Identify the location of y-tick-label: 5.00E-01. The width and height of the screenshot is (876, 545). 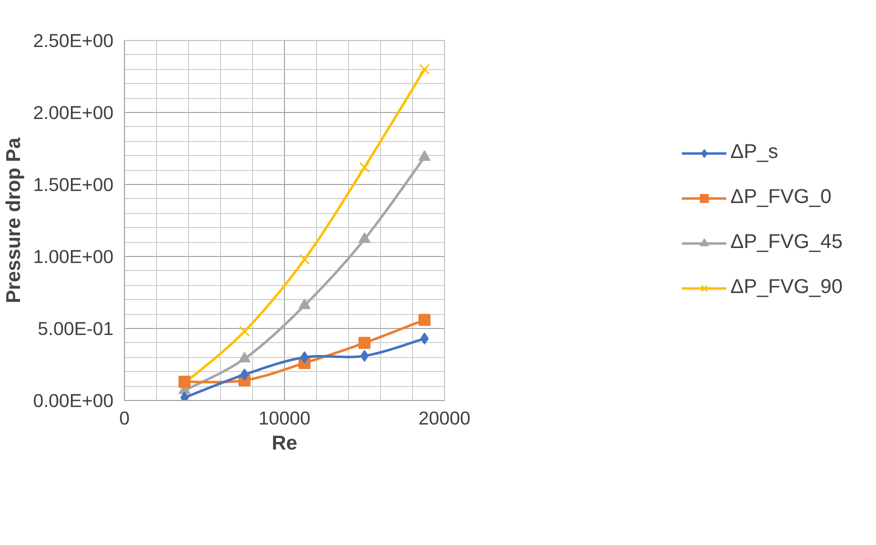
(76, 328).